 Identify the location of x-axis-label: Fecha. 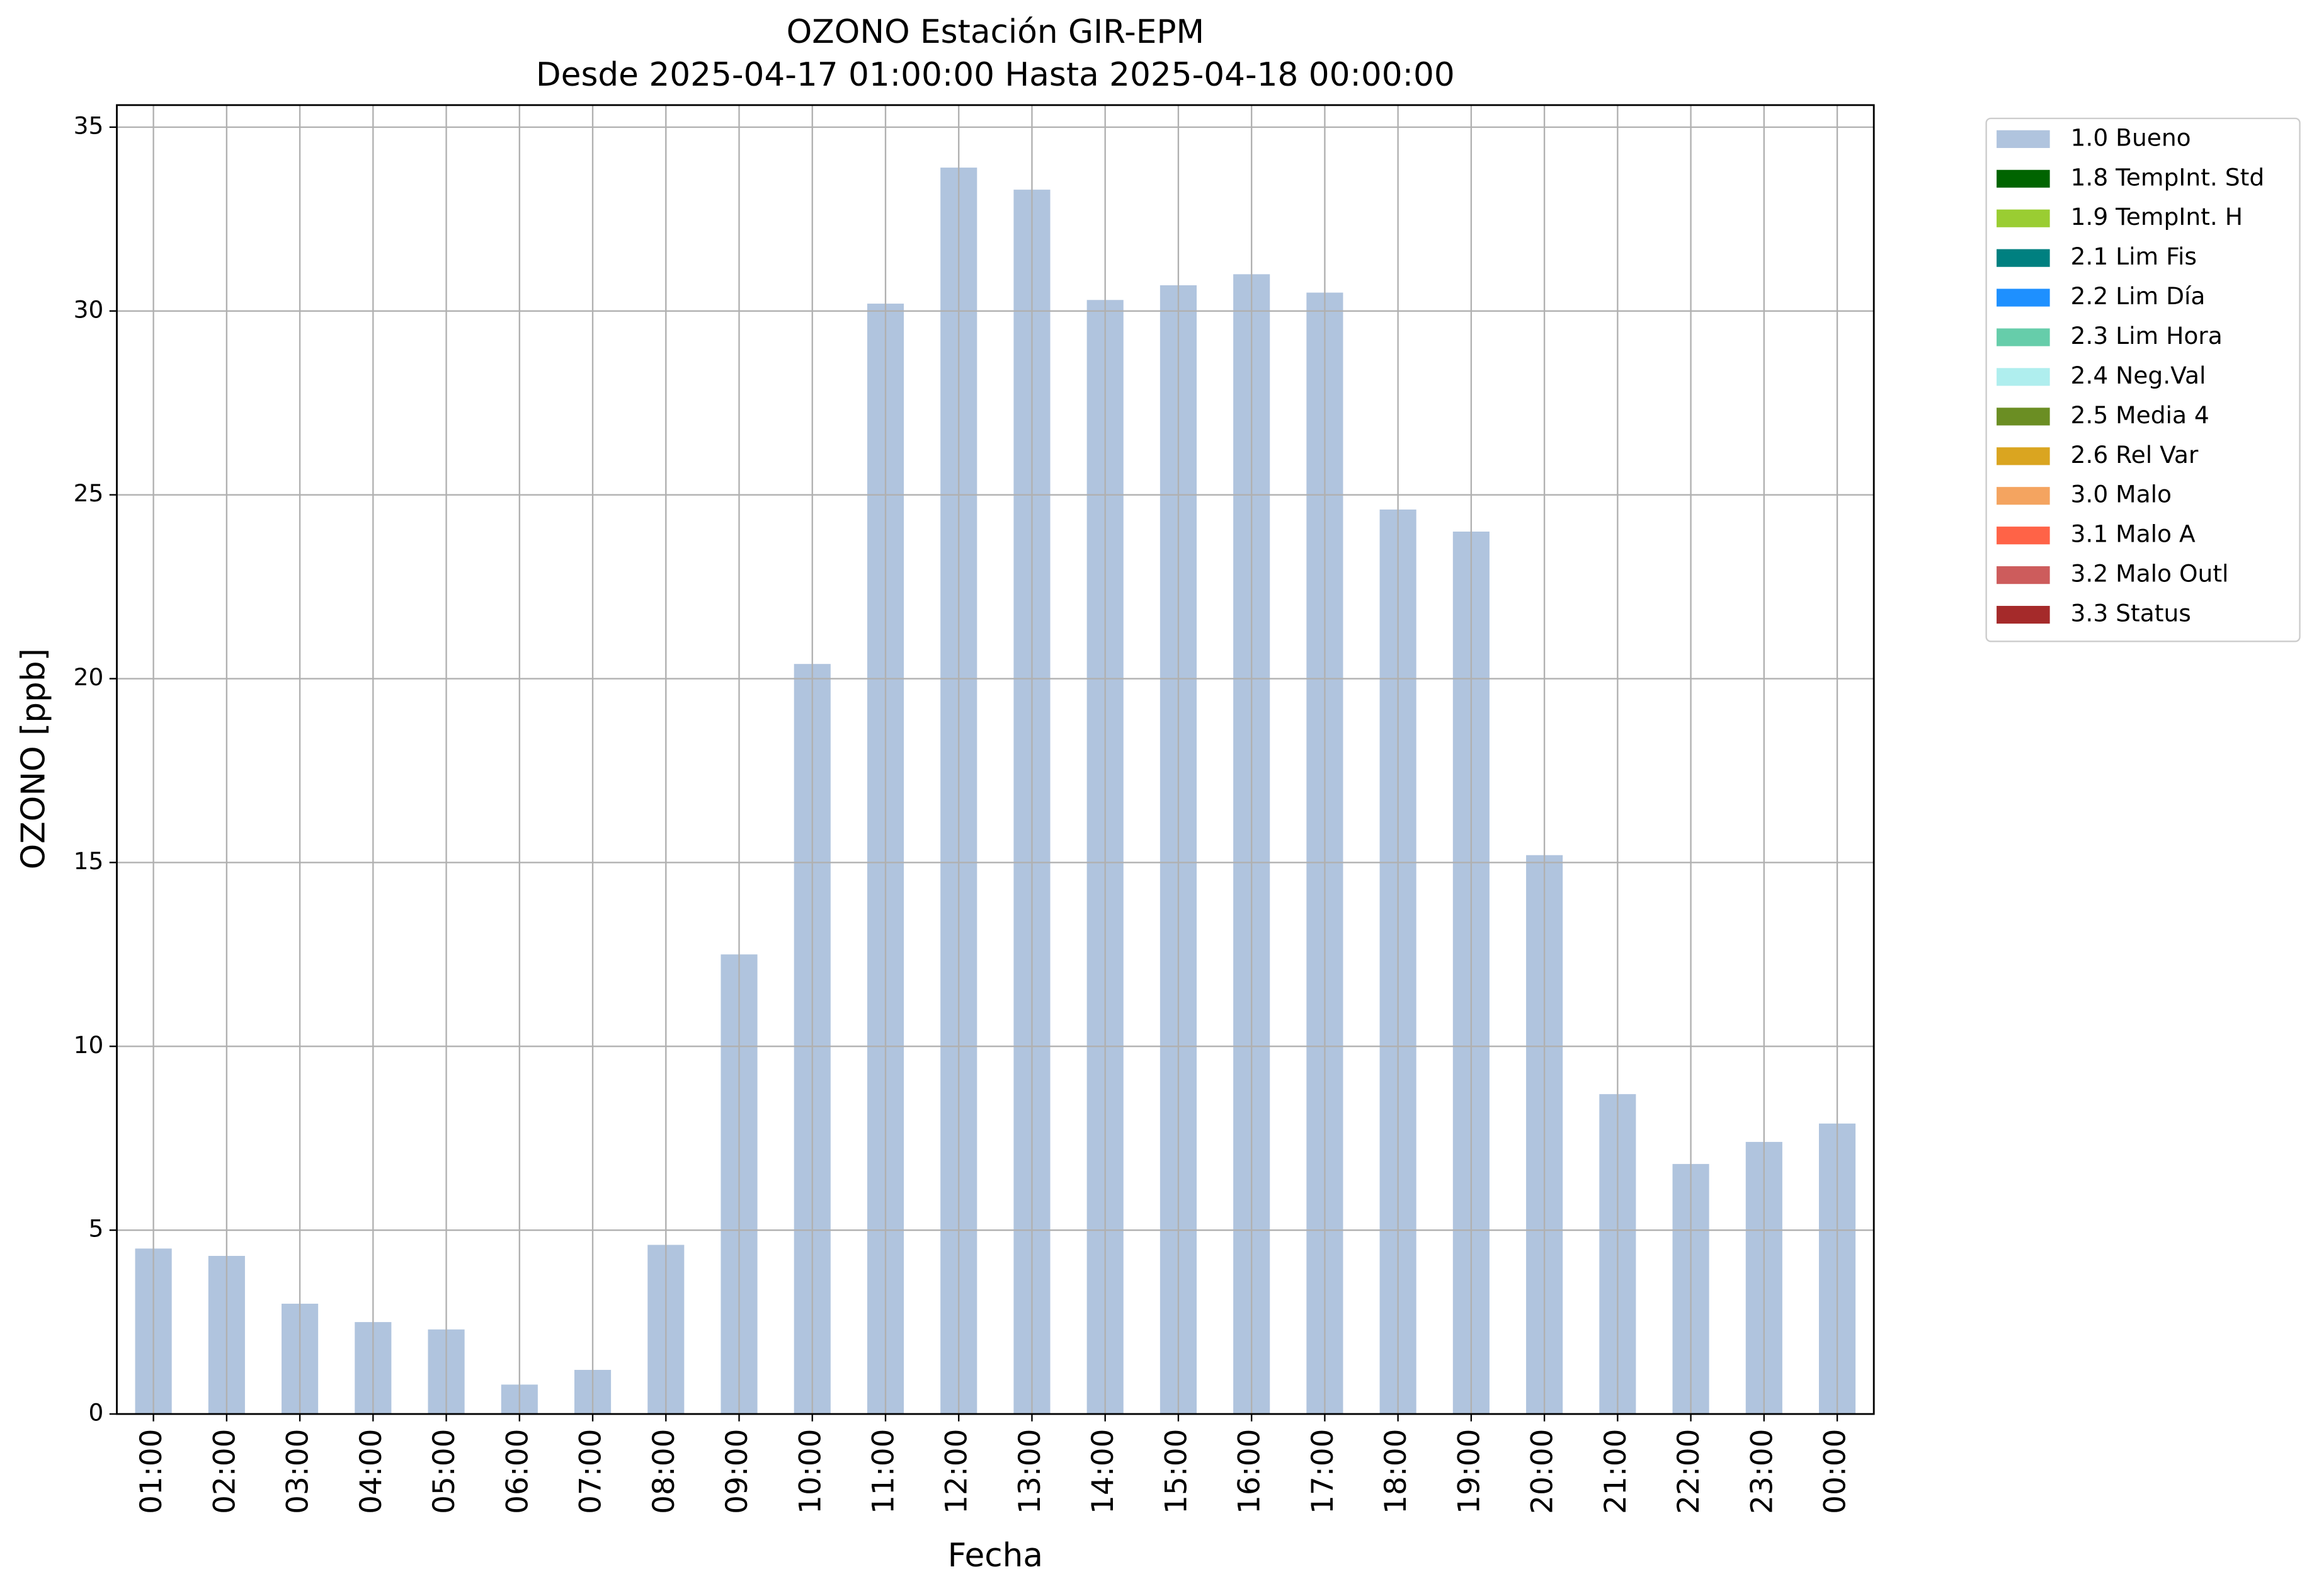
(995, 1556).